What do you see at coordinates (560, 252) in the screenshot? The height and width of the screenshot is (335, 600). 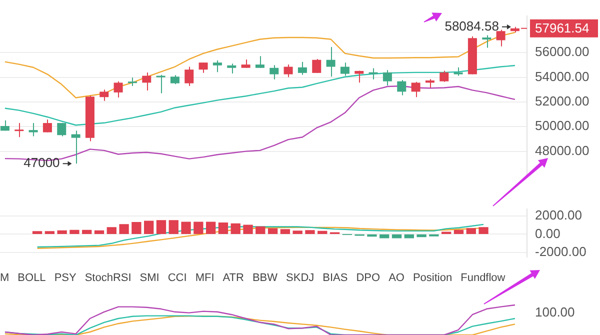 I see `y-tick-label: -2000.00` at bounding box center [560, 252].